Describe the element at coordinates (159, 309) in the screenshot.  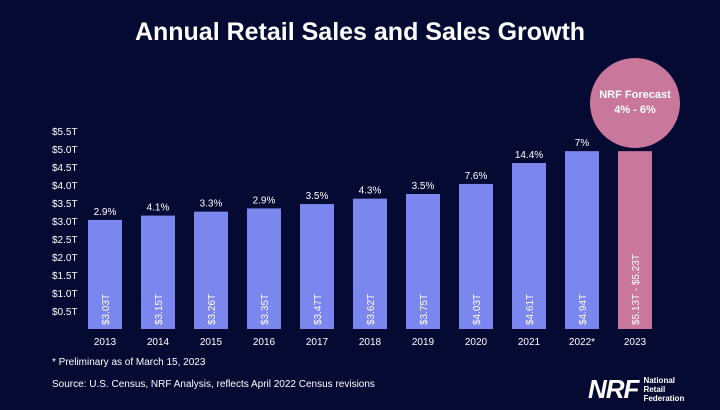
I see `bar-value-label: $3.15T` at that location.